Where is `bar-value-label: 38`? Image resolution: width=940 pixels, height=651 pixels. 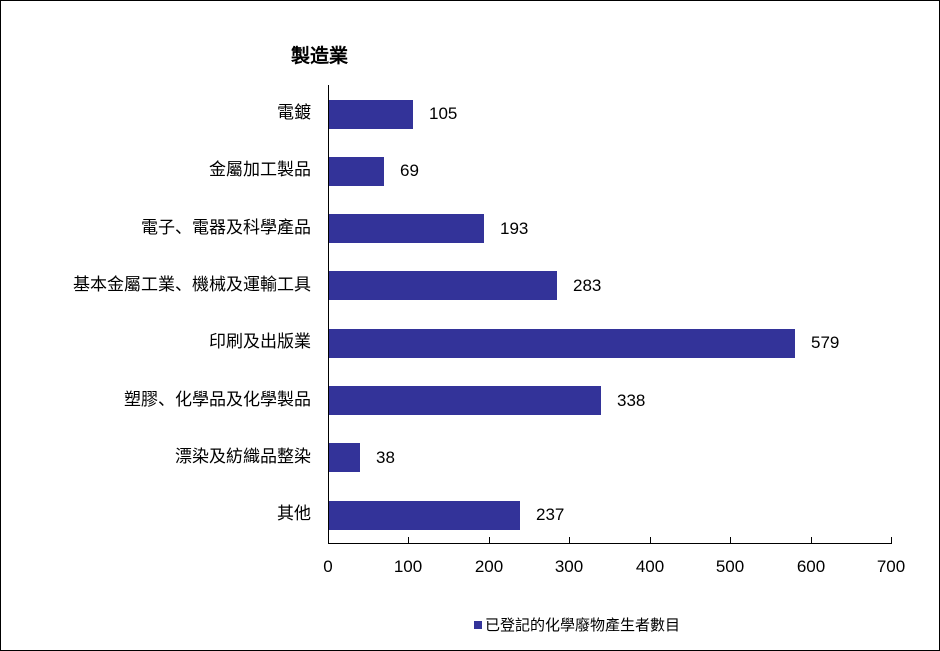 bar-value-label: 38 is located at coordinates (385, 457).